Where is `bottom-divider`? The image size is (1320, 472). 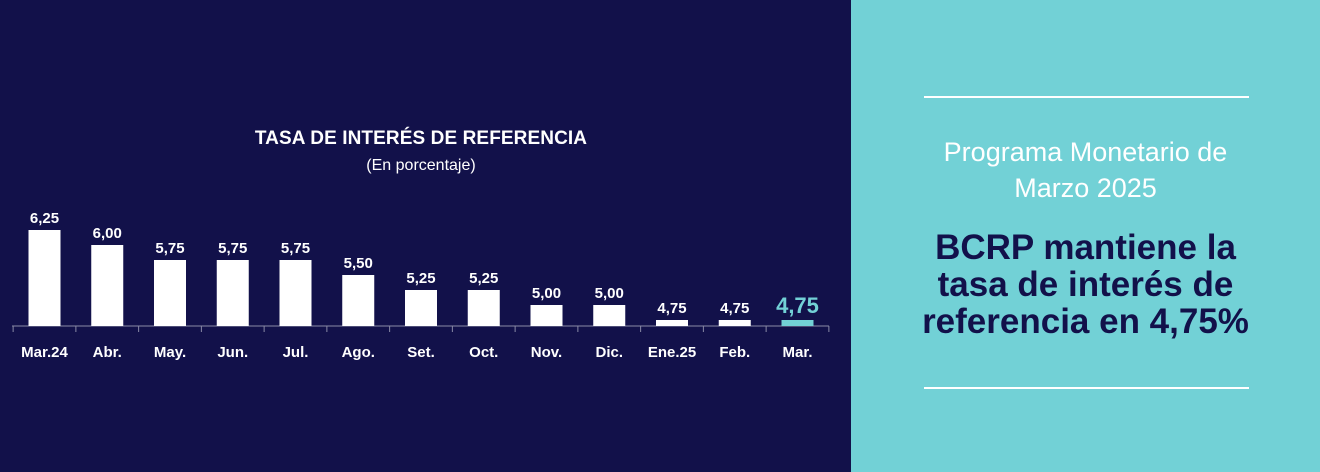 bottom-divider is located at coordinates (1086, 388).